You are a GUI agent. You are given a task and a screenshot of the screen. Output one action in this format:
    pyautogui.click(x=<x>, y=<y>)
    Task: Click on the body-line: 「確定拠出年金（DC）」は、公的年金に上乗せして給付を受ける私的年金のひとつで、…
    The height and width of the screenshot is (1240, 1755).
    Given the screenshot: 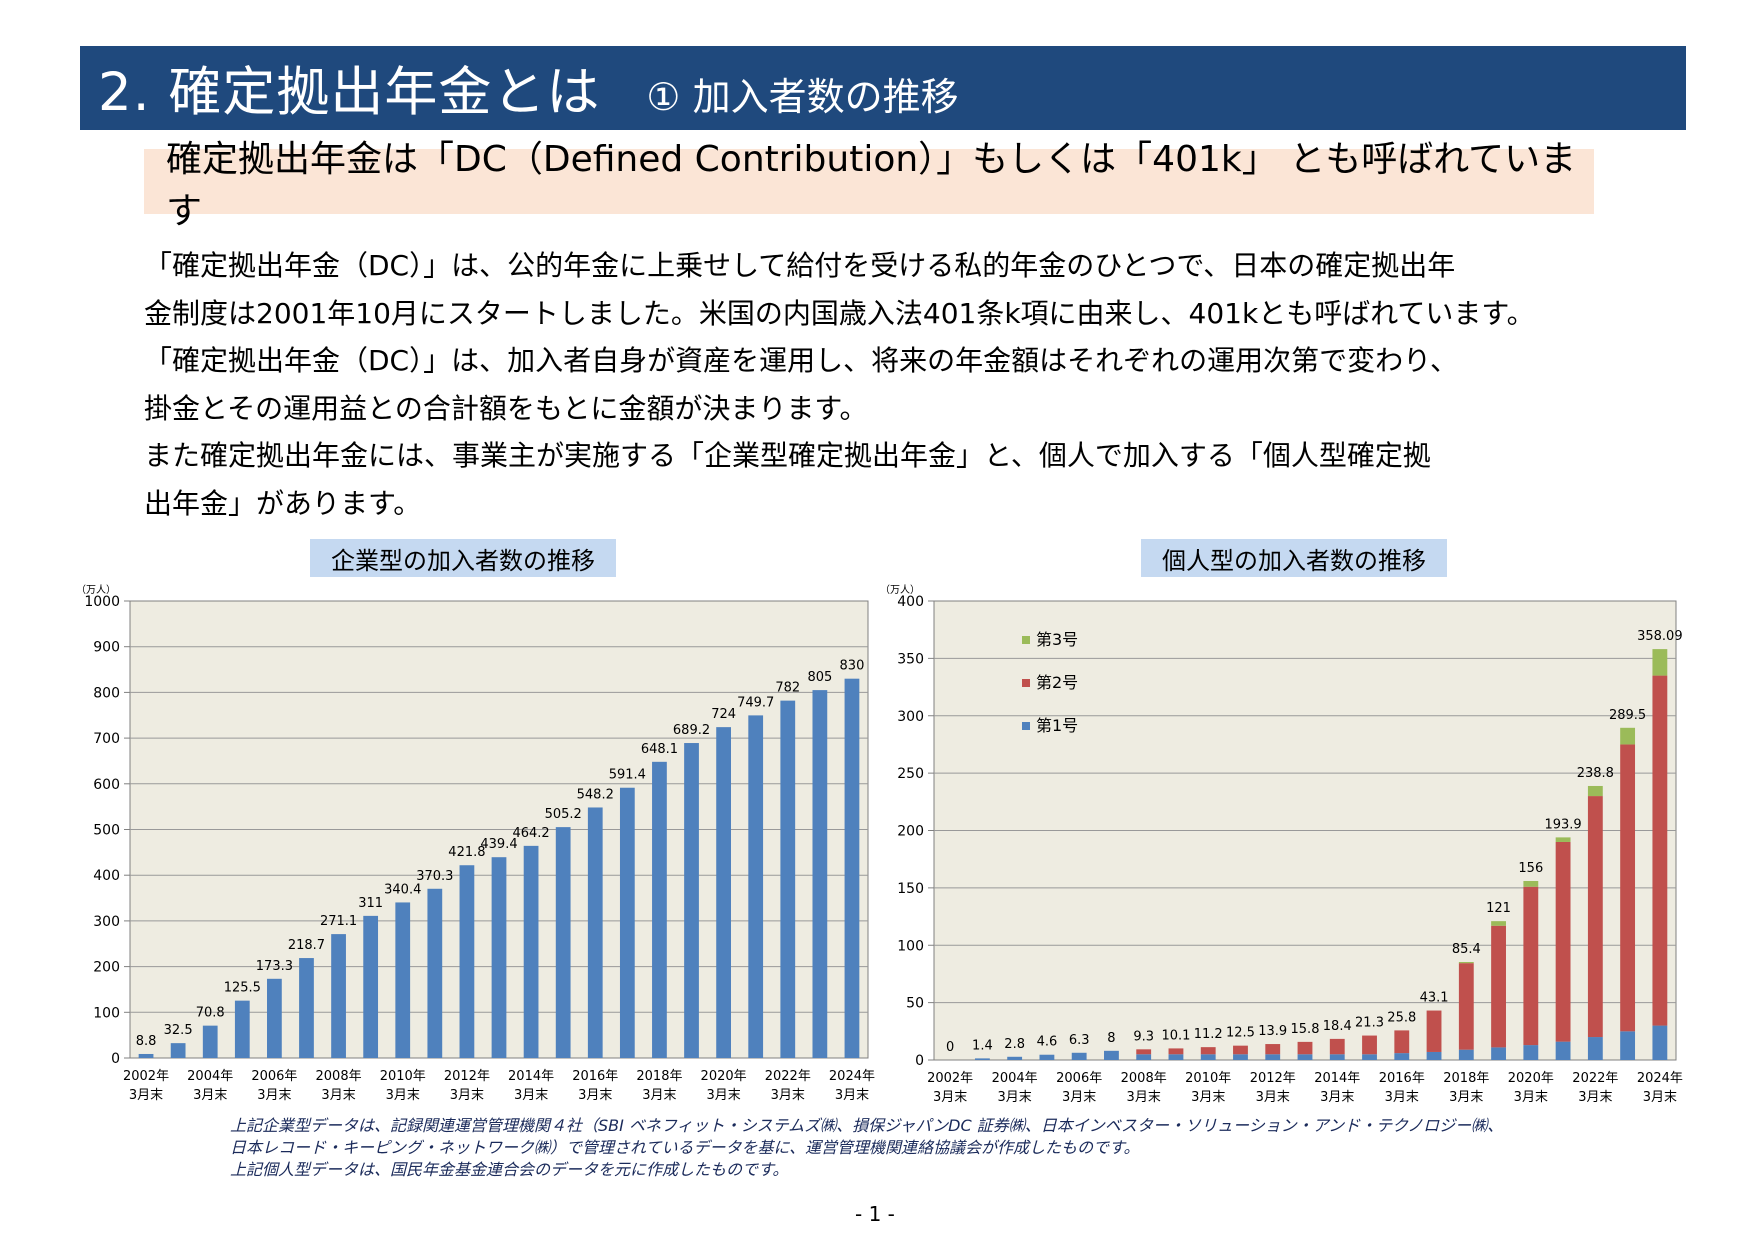 What is the action you would take?
    pyautogui.click(x=800, y=265)
    